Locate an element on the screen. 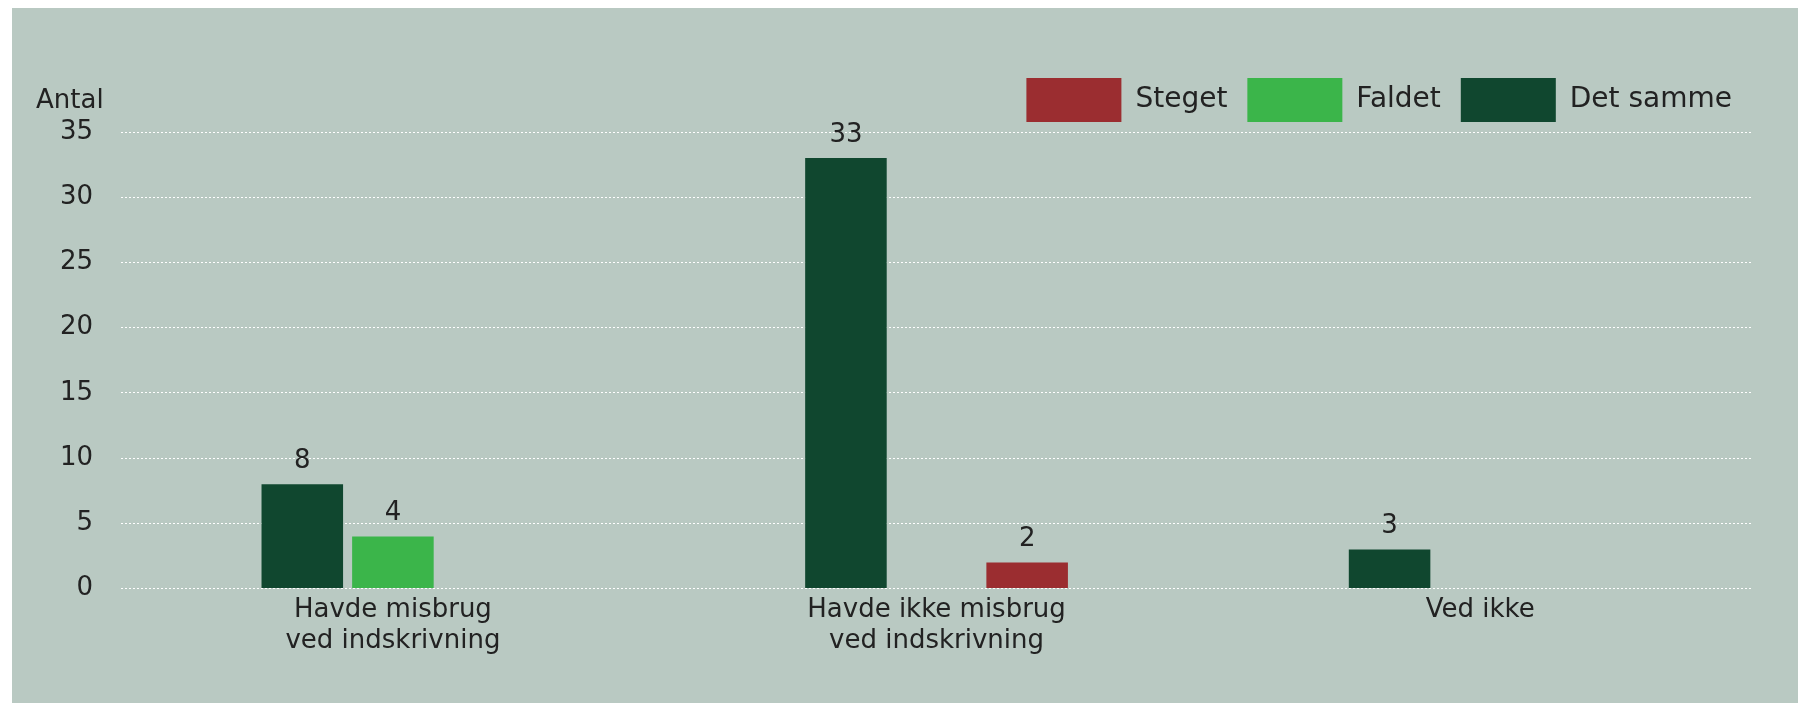  x-tick-label: Ved ikke is located at coordinates (1480, 607).